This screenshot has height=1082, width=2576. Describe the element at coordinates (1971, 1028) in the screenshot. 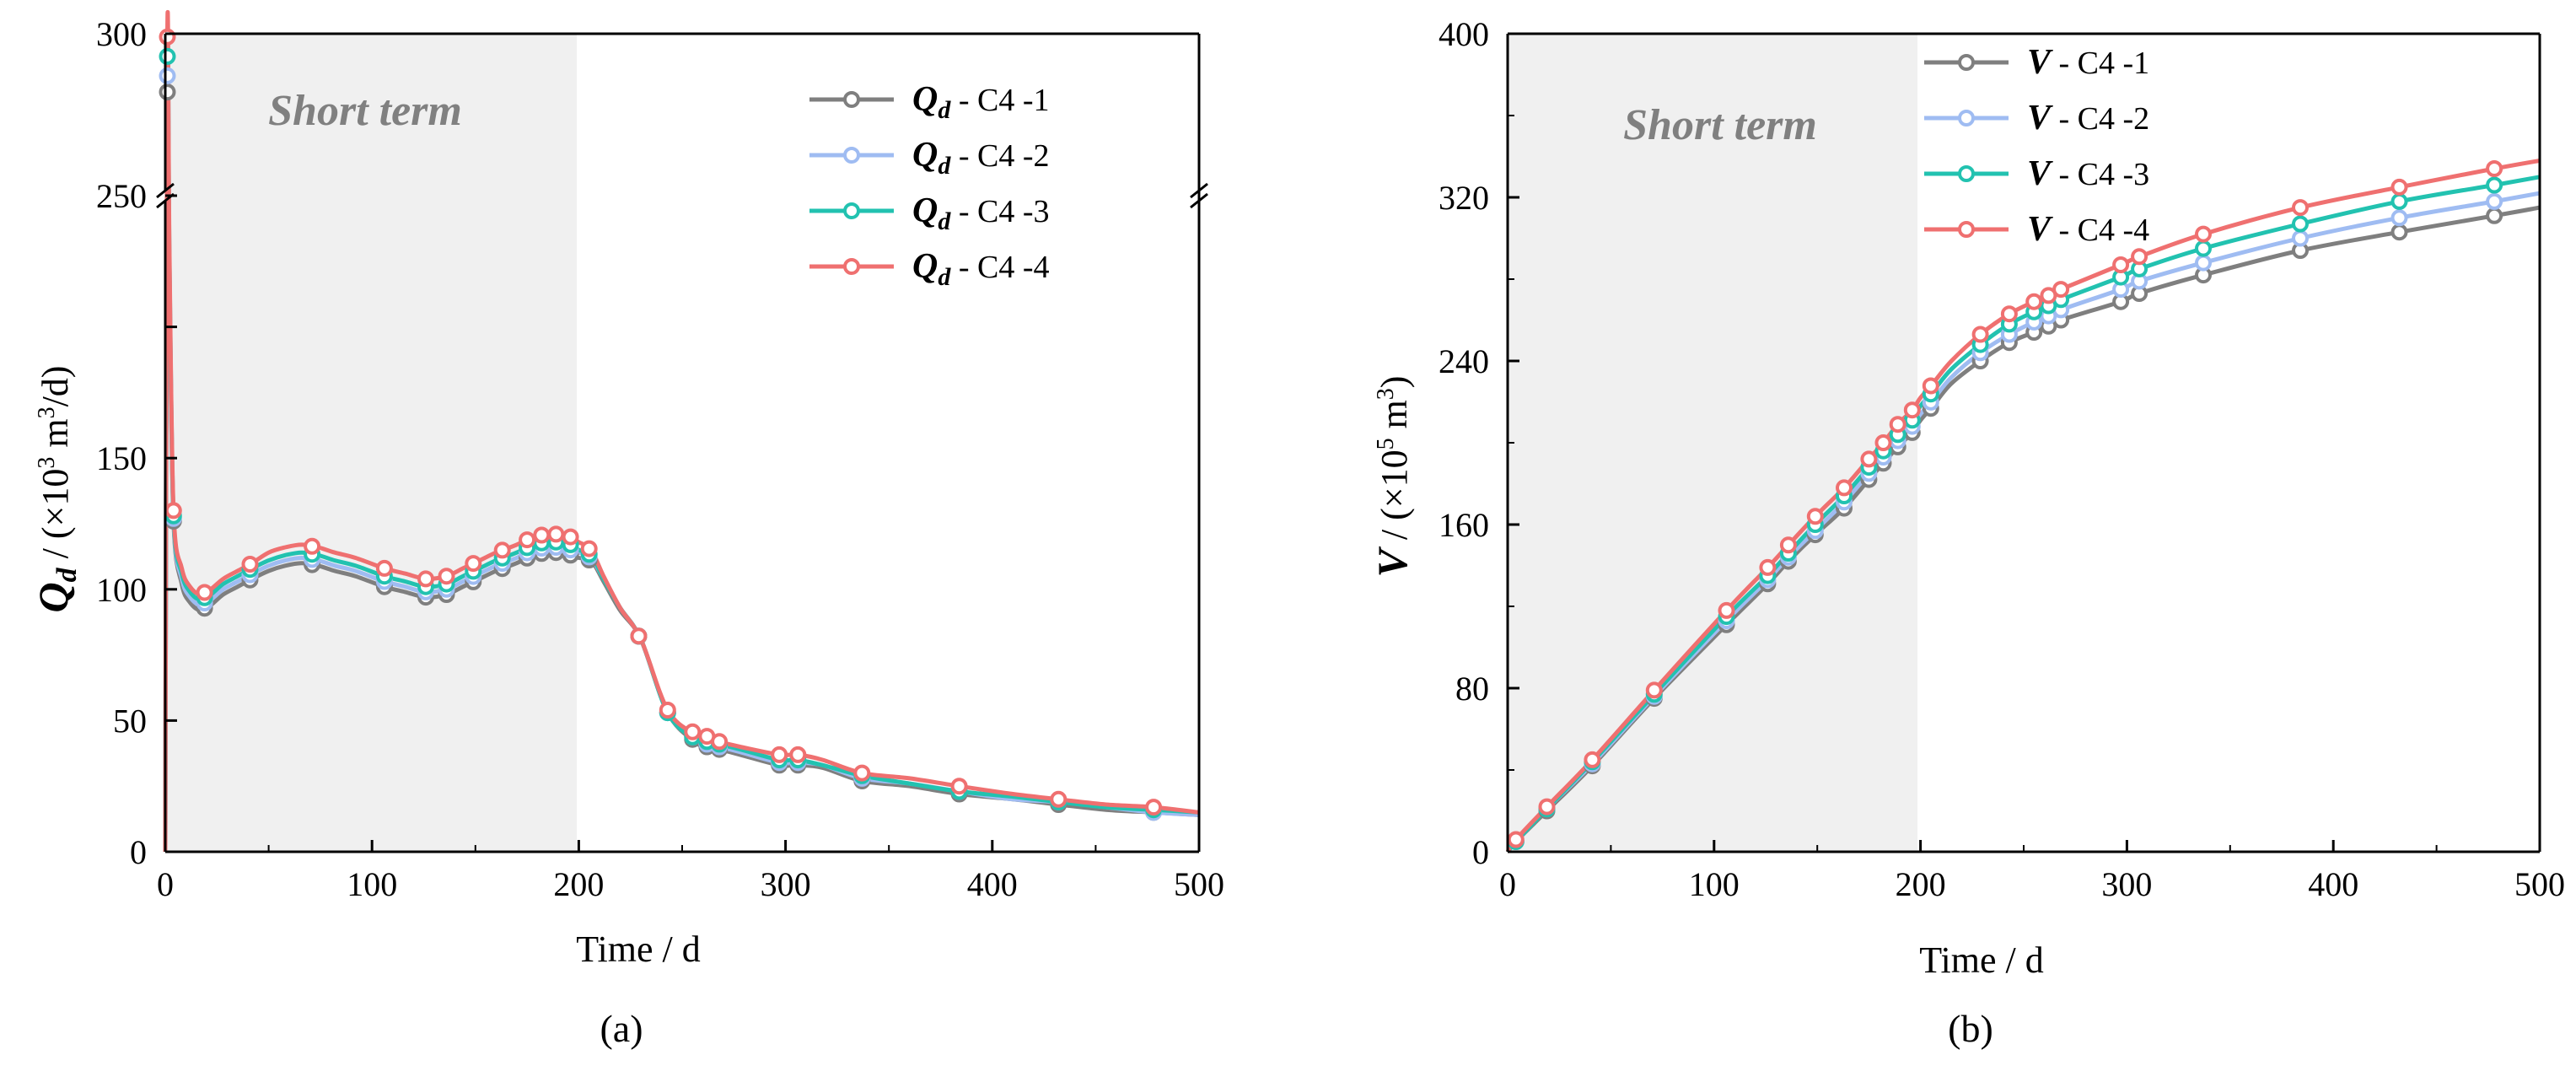

I see `panel-b-caption: (b)` at that location.